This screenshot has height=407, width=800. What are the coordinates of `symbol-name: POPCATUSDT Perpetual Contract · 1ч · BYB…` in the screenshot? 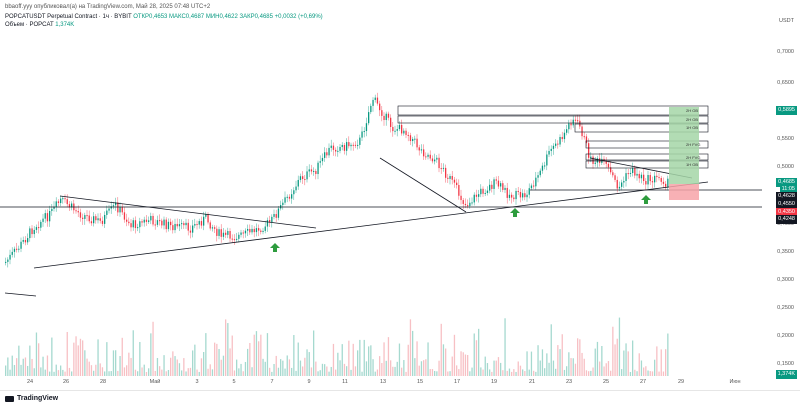 It's located at (68, 17).